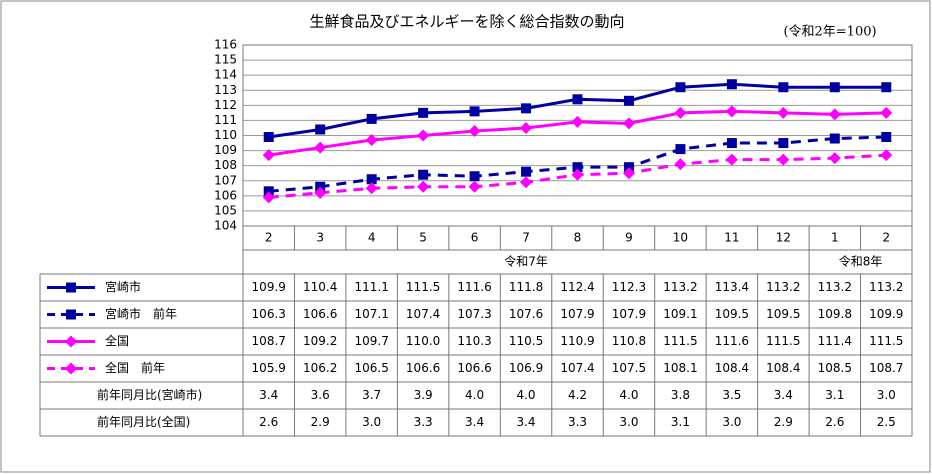 The image size is (932, 474). Describe the element at coordinates (135, 367) in the screenshot. I see `legend-label: 全国 前年` at that location.